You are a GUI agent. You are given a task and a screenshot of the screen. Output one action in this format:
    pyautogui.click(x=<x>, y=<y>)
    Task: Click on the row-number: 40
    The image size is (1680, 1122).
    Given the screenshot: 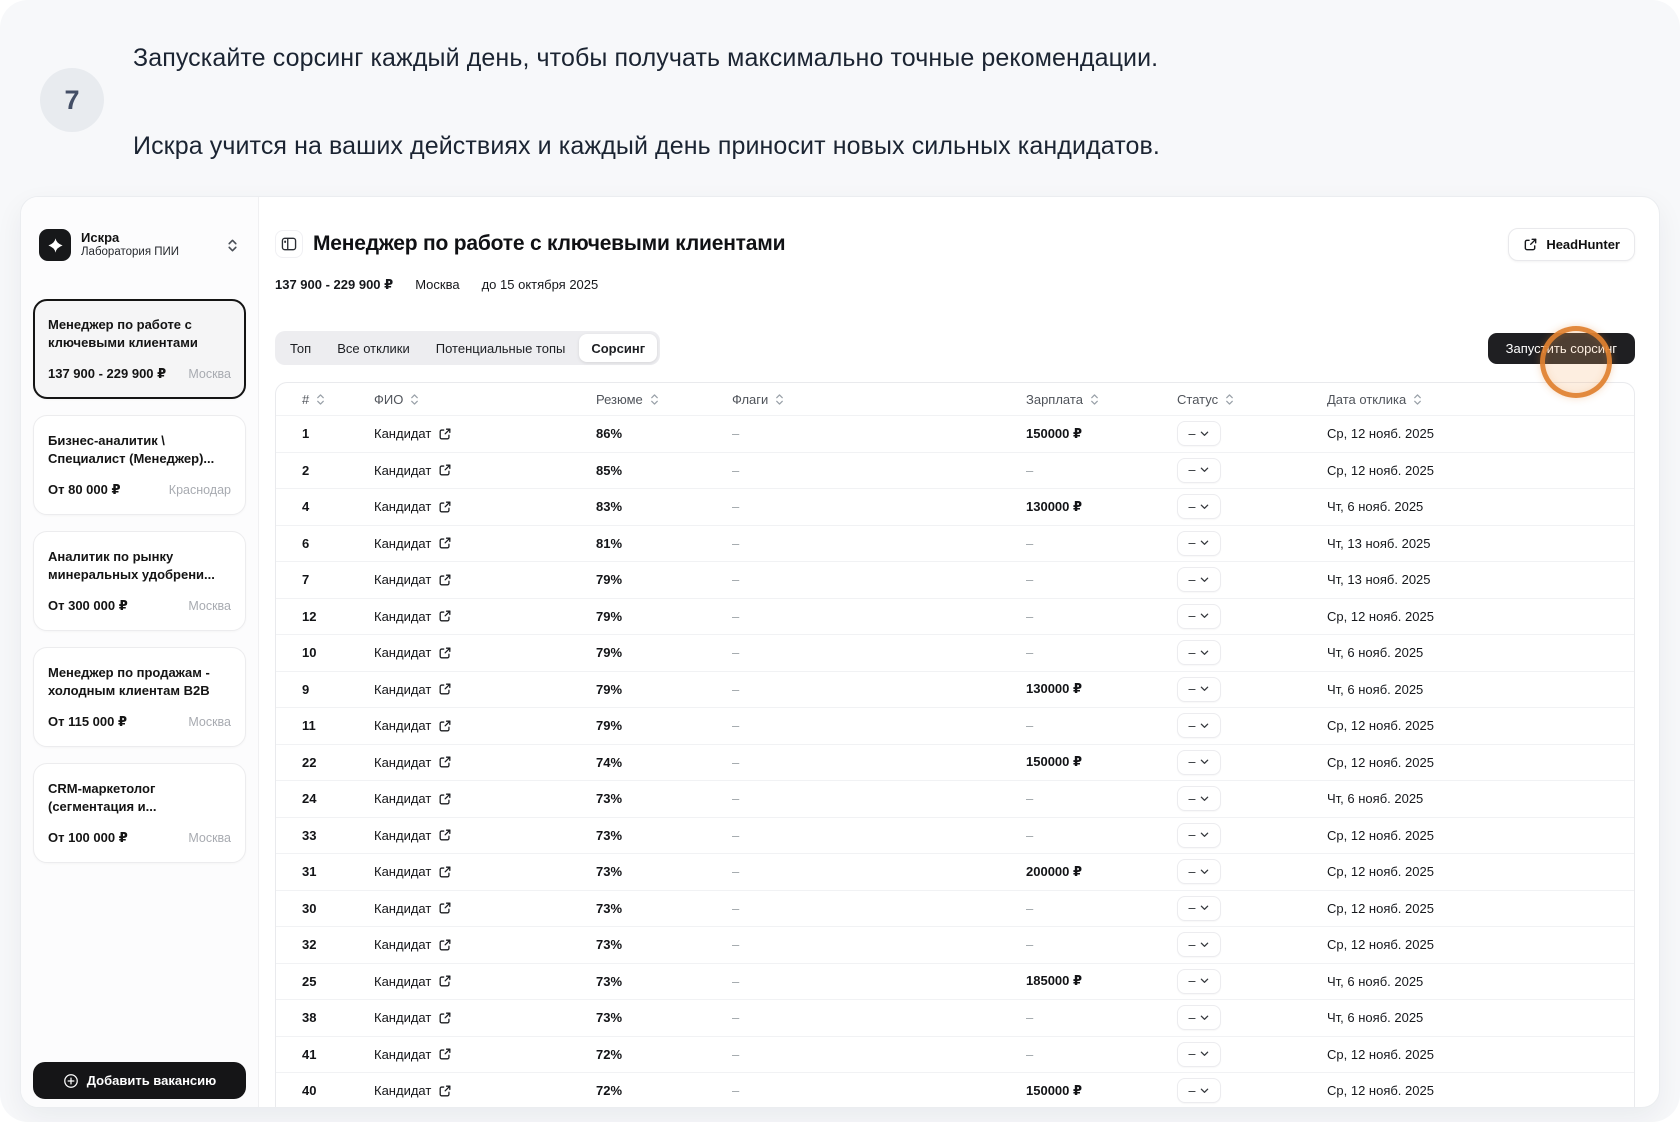 What is the action you would take?
    pyautogui.click(x=309, y=1091)
    